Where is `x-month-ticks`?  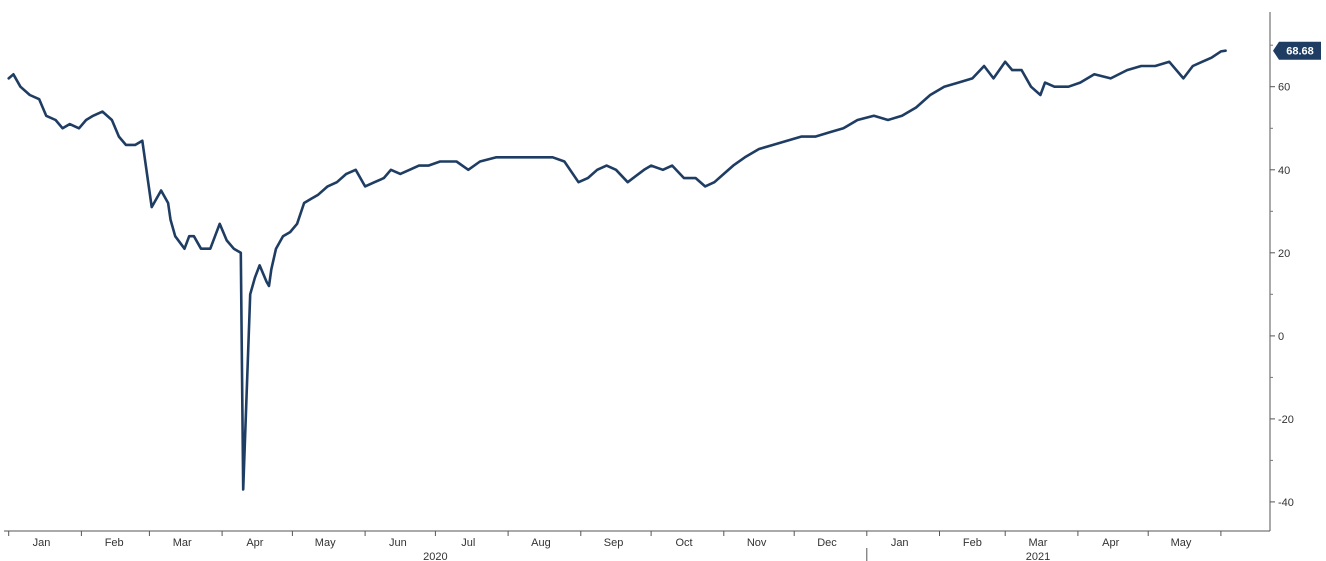
x-month-ticks is located at coordinates (615, 533).